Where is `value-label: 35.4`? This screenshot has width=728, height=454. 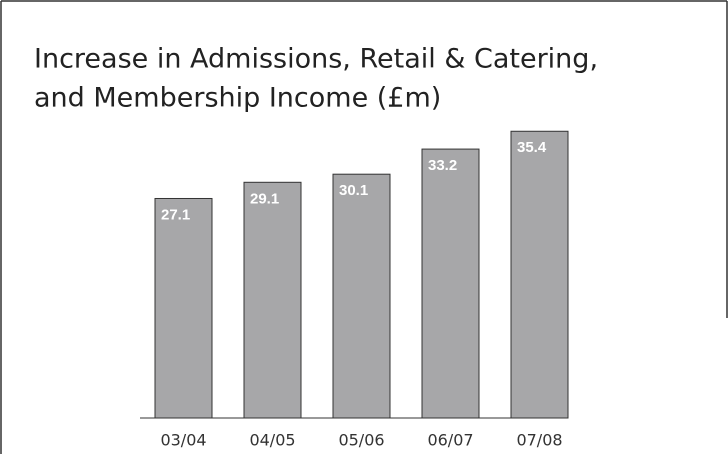 value-label: 35.4 is located at coordinates (532, 147).